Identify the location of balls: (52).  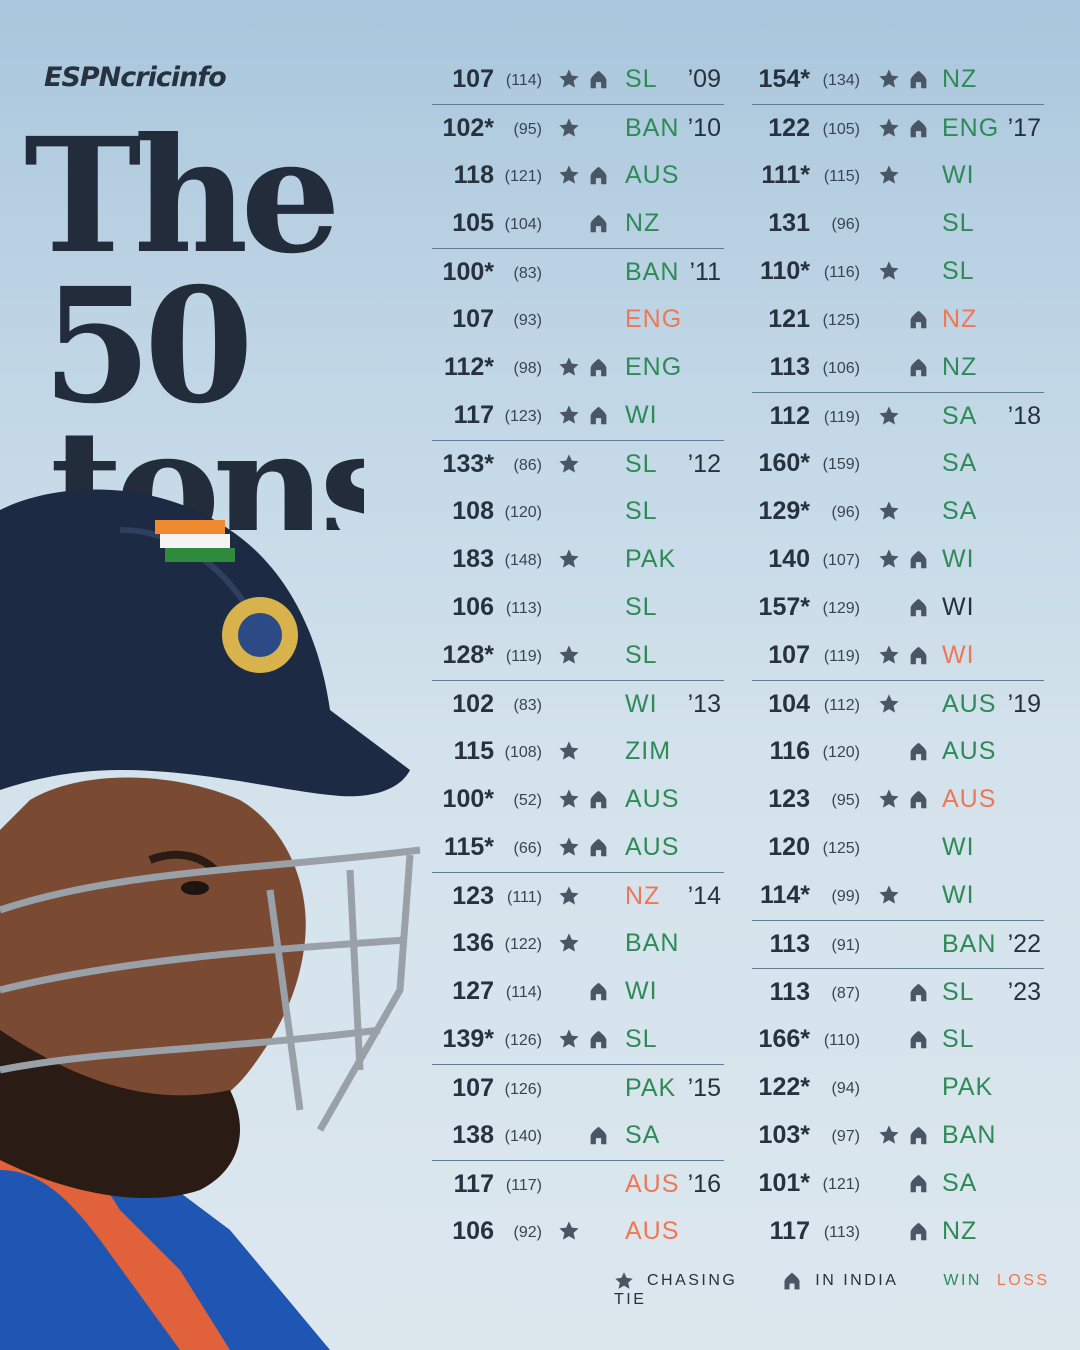
(527, 800).